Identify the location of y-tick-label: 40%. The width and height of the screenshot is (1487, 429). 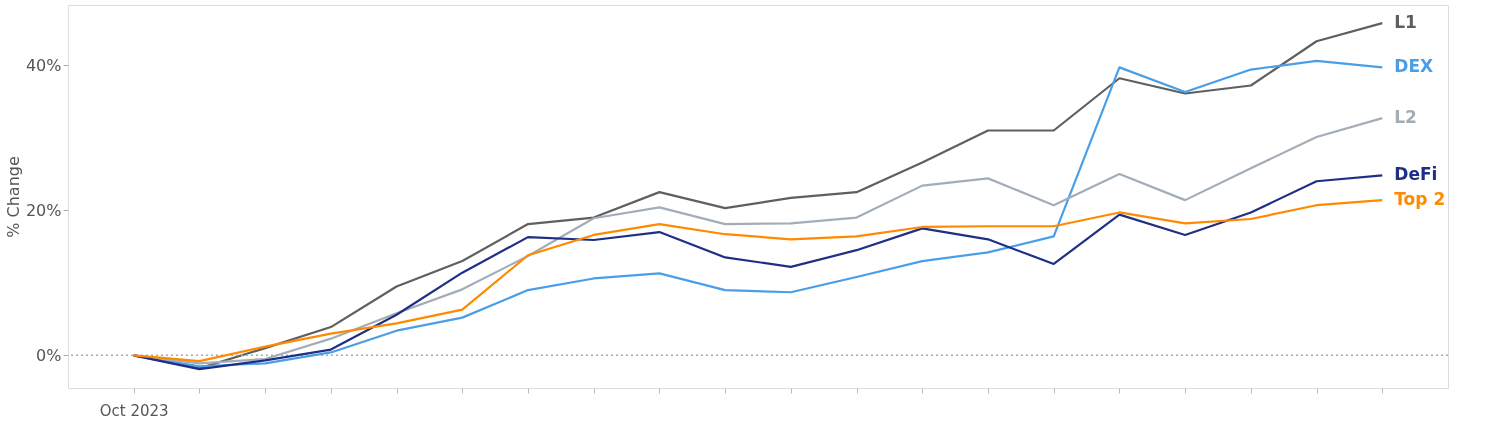
(43, 65).